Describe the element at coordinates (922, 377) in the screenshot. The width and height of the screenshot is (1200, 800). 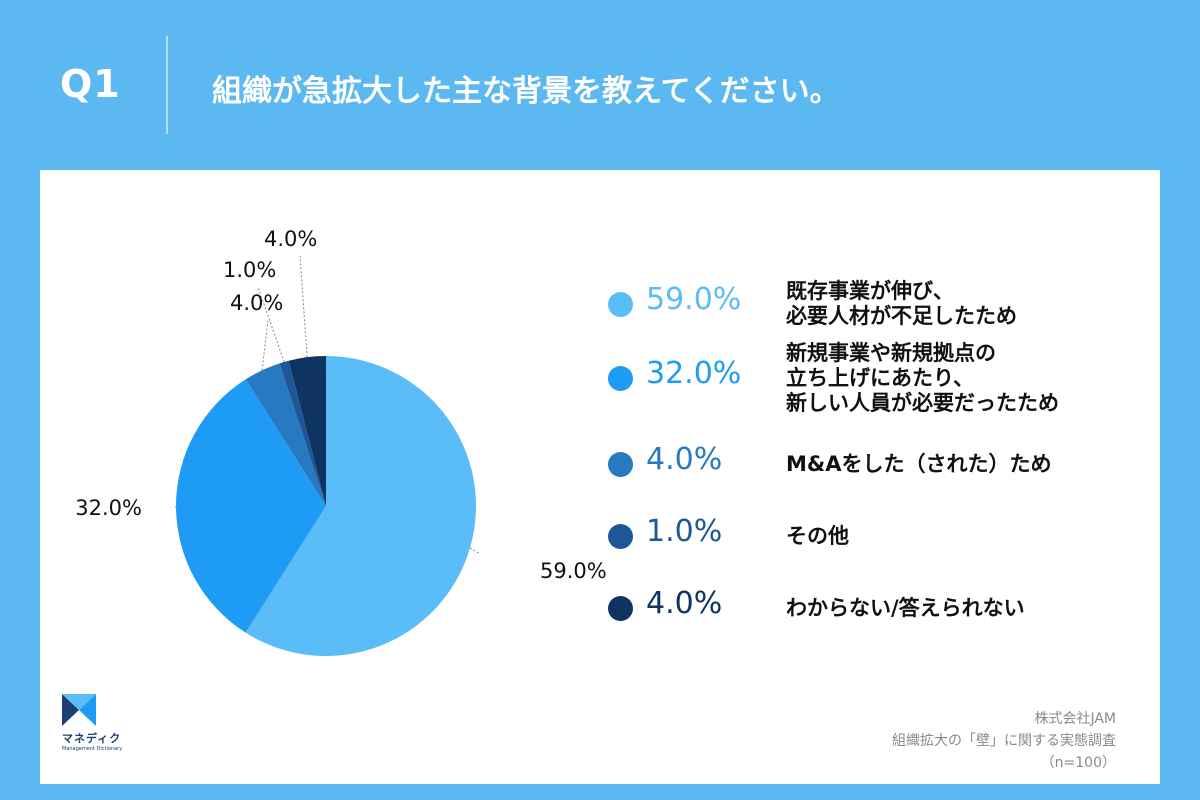
I see `legend-label: 新規事業や新規拠点の 立ち上げにあたり、 新しい人員が必要だったため` at that location.